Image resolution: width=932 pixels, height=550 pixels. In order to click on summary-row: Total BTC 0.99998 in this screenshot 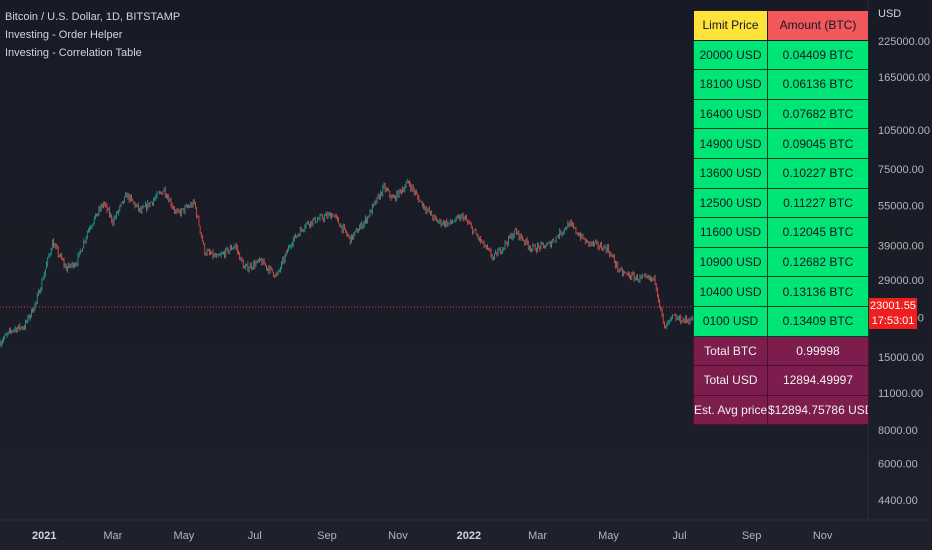, I will do `click(781, 351)`.